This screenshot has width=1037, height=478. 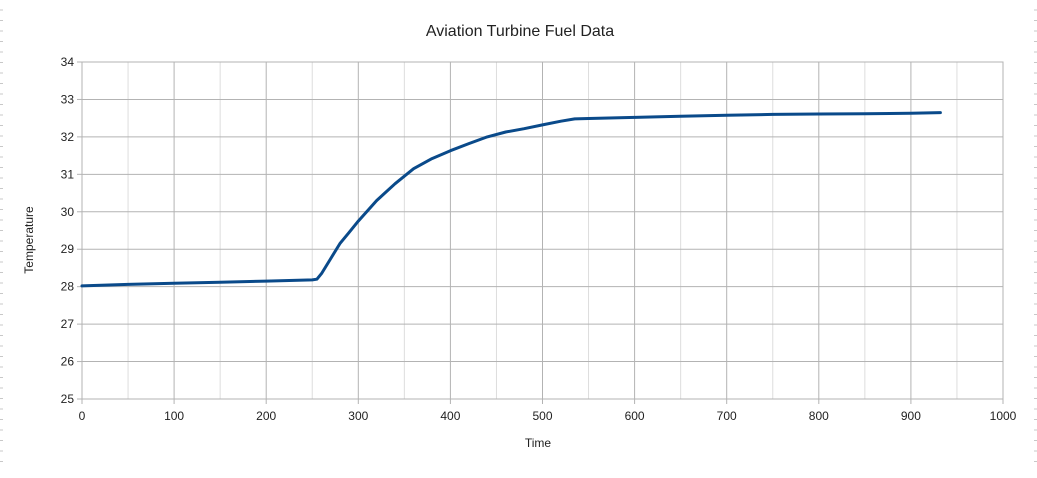 What do you see at coordinates (71, 230) in the screenshot?
I see `y-axis-ticks: 25 26 27 28 29 30 31 32 33 34` at bounding box center [71, 230].